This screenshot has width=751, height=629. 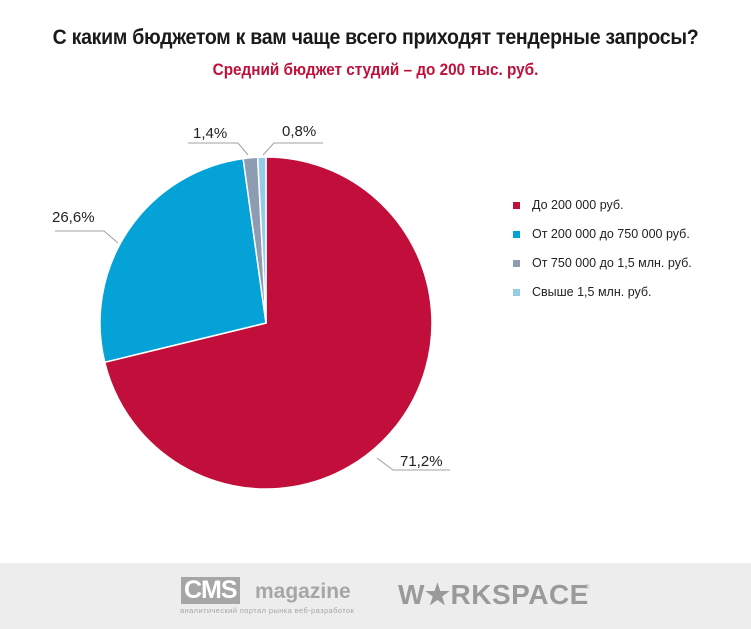 I want to click on legend-label: От 750 000 до 1,5 млн. руб., so click(x=612, y=263).